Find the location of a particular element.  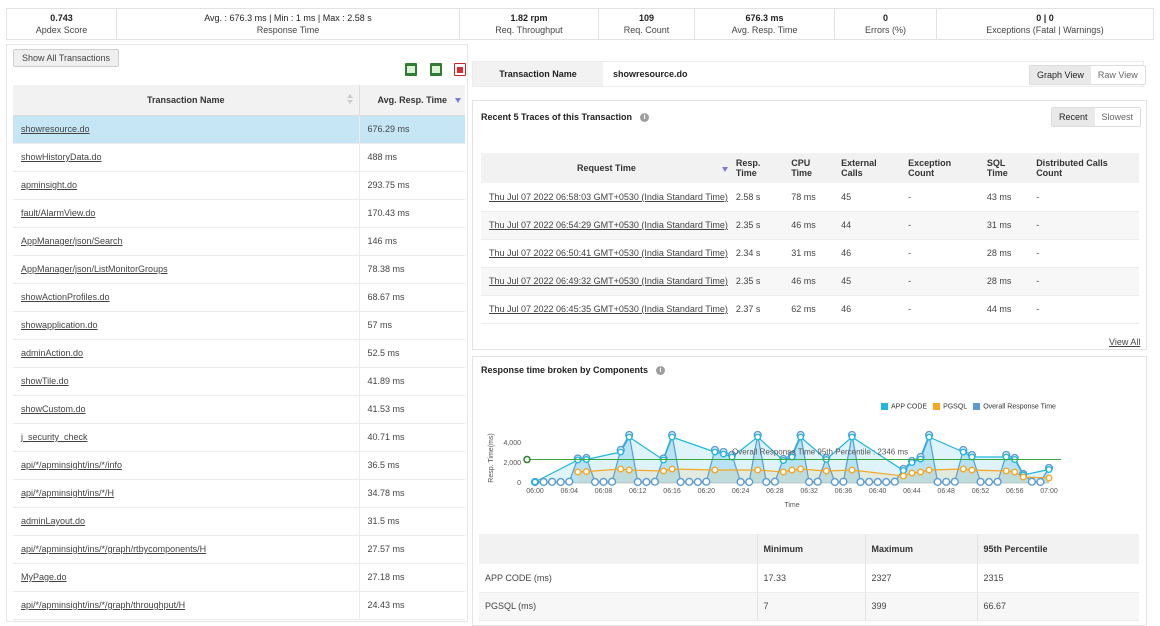

transaction-row: j_security_check 40.71 ms is located at coordinates (239, 437).